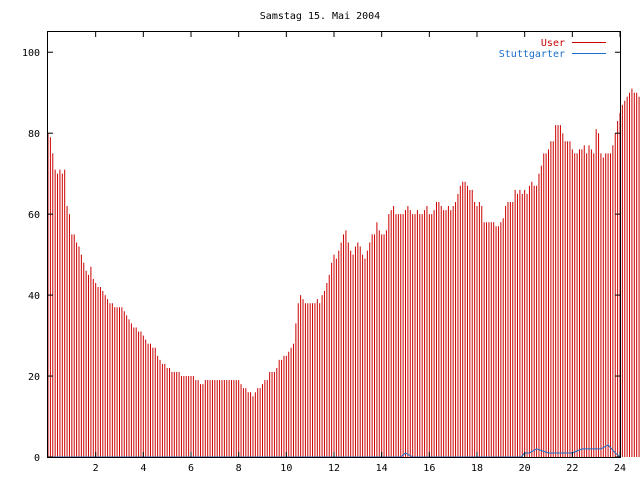 The width and height of the screenshot is (640, 485). Describe the element at coordinates (320, 16) in the screenshot. I see `chart-title: Samstag 15. Mai 2004` at that location.